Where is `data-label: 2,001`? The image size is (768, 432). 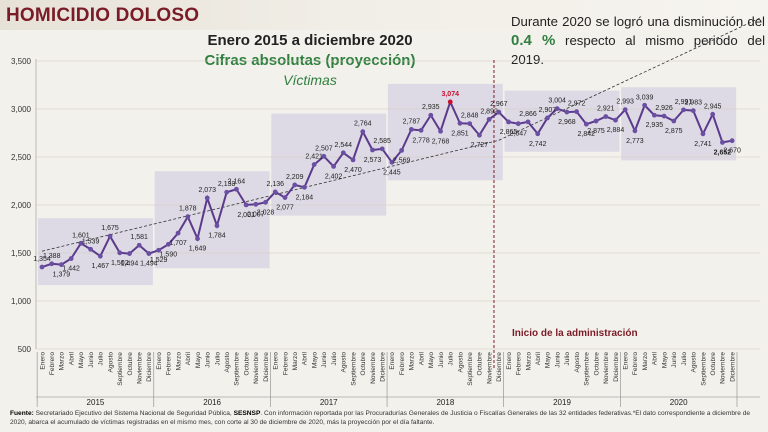 data-label: 2,001 is located at coordinates (246, 215).